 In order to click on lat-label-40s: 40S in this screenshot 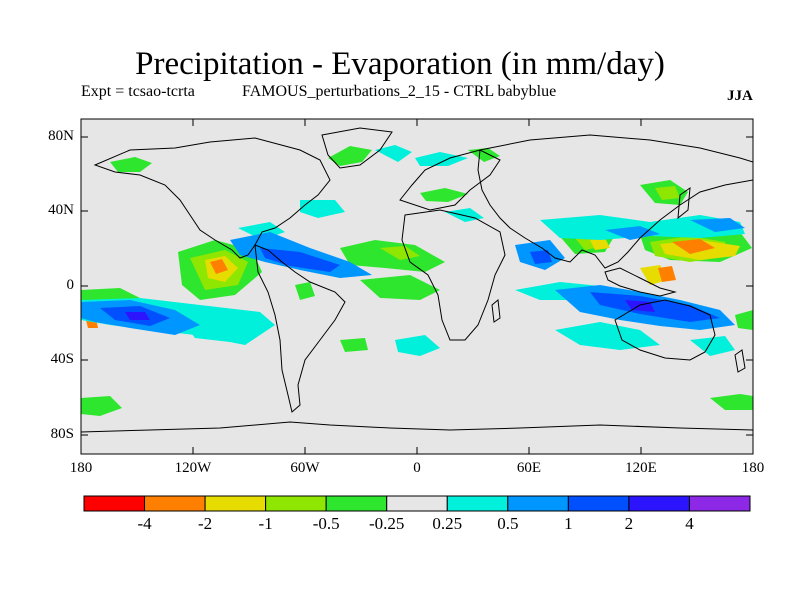, I will do `click(62, 359)`.